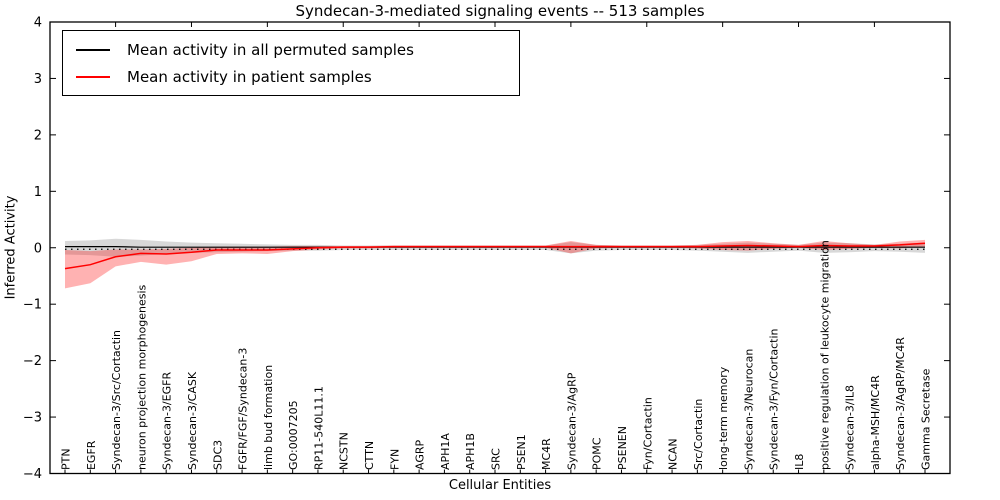 The height and width of the screenshot is (500, 1000). Describe the element at coordinates (270, 49) in the screenshot. I see `legend-label: Mean activity in all permuted samples` at that location.